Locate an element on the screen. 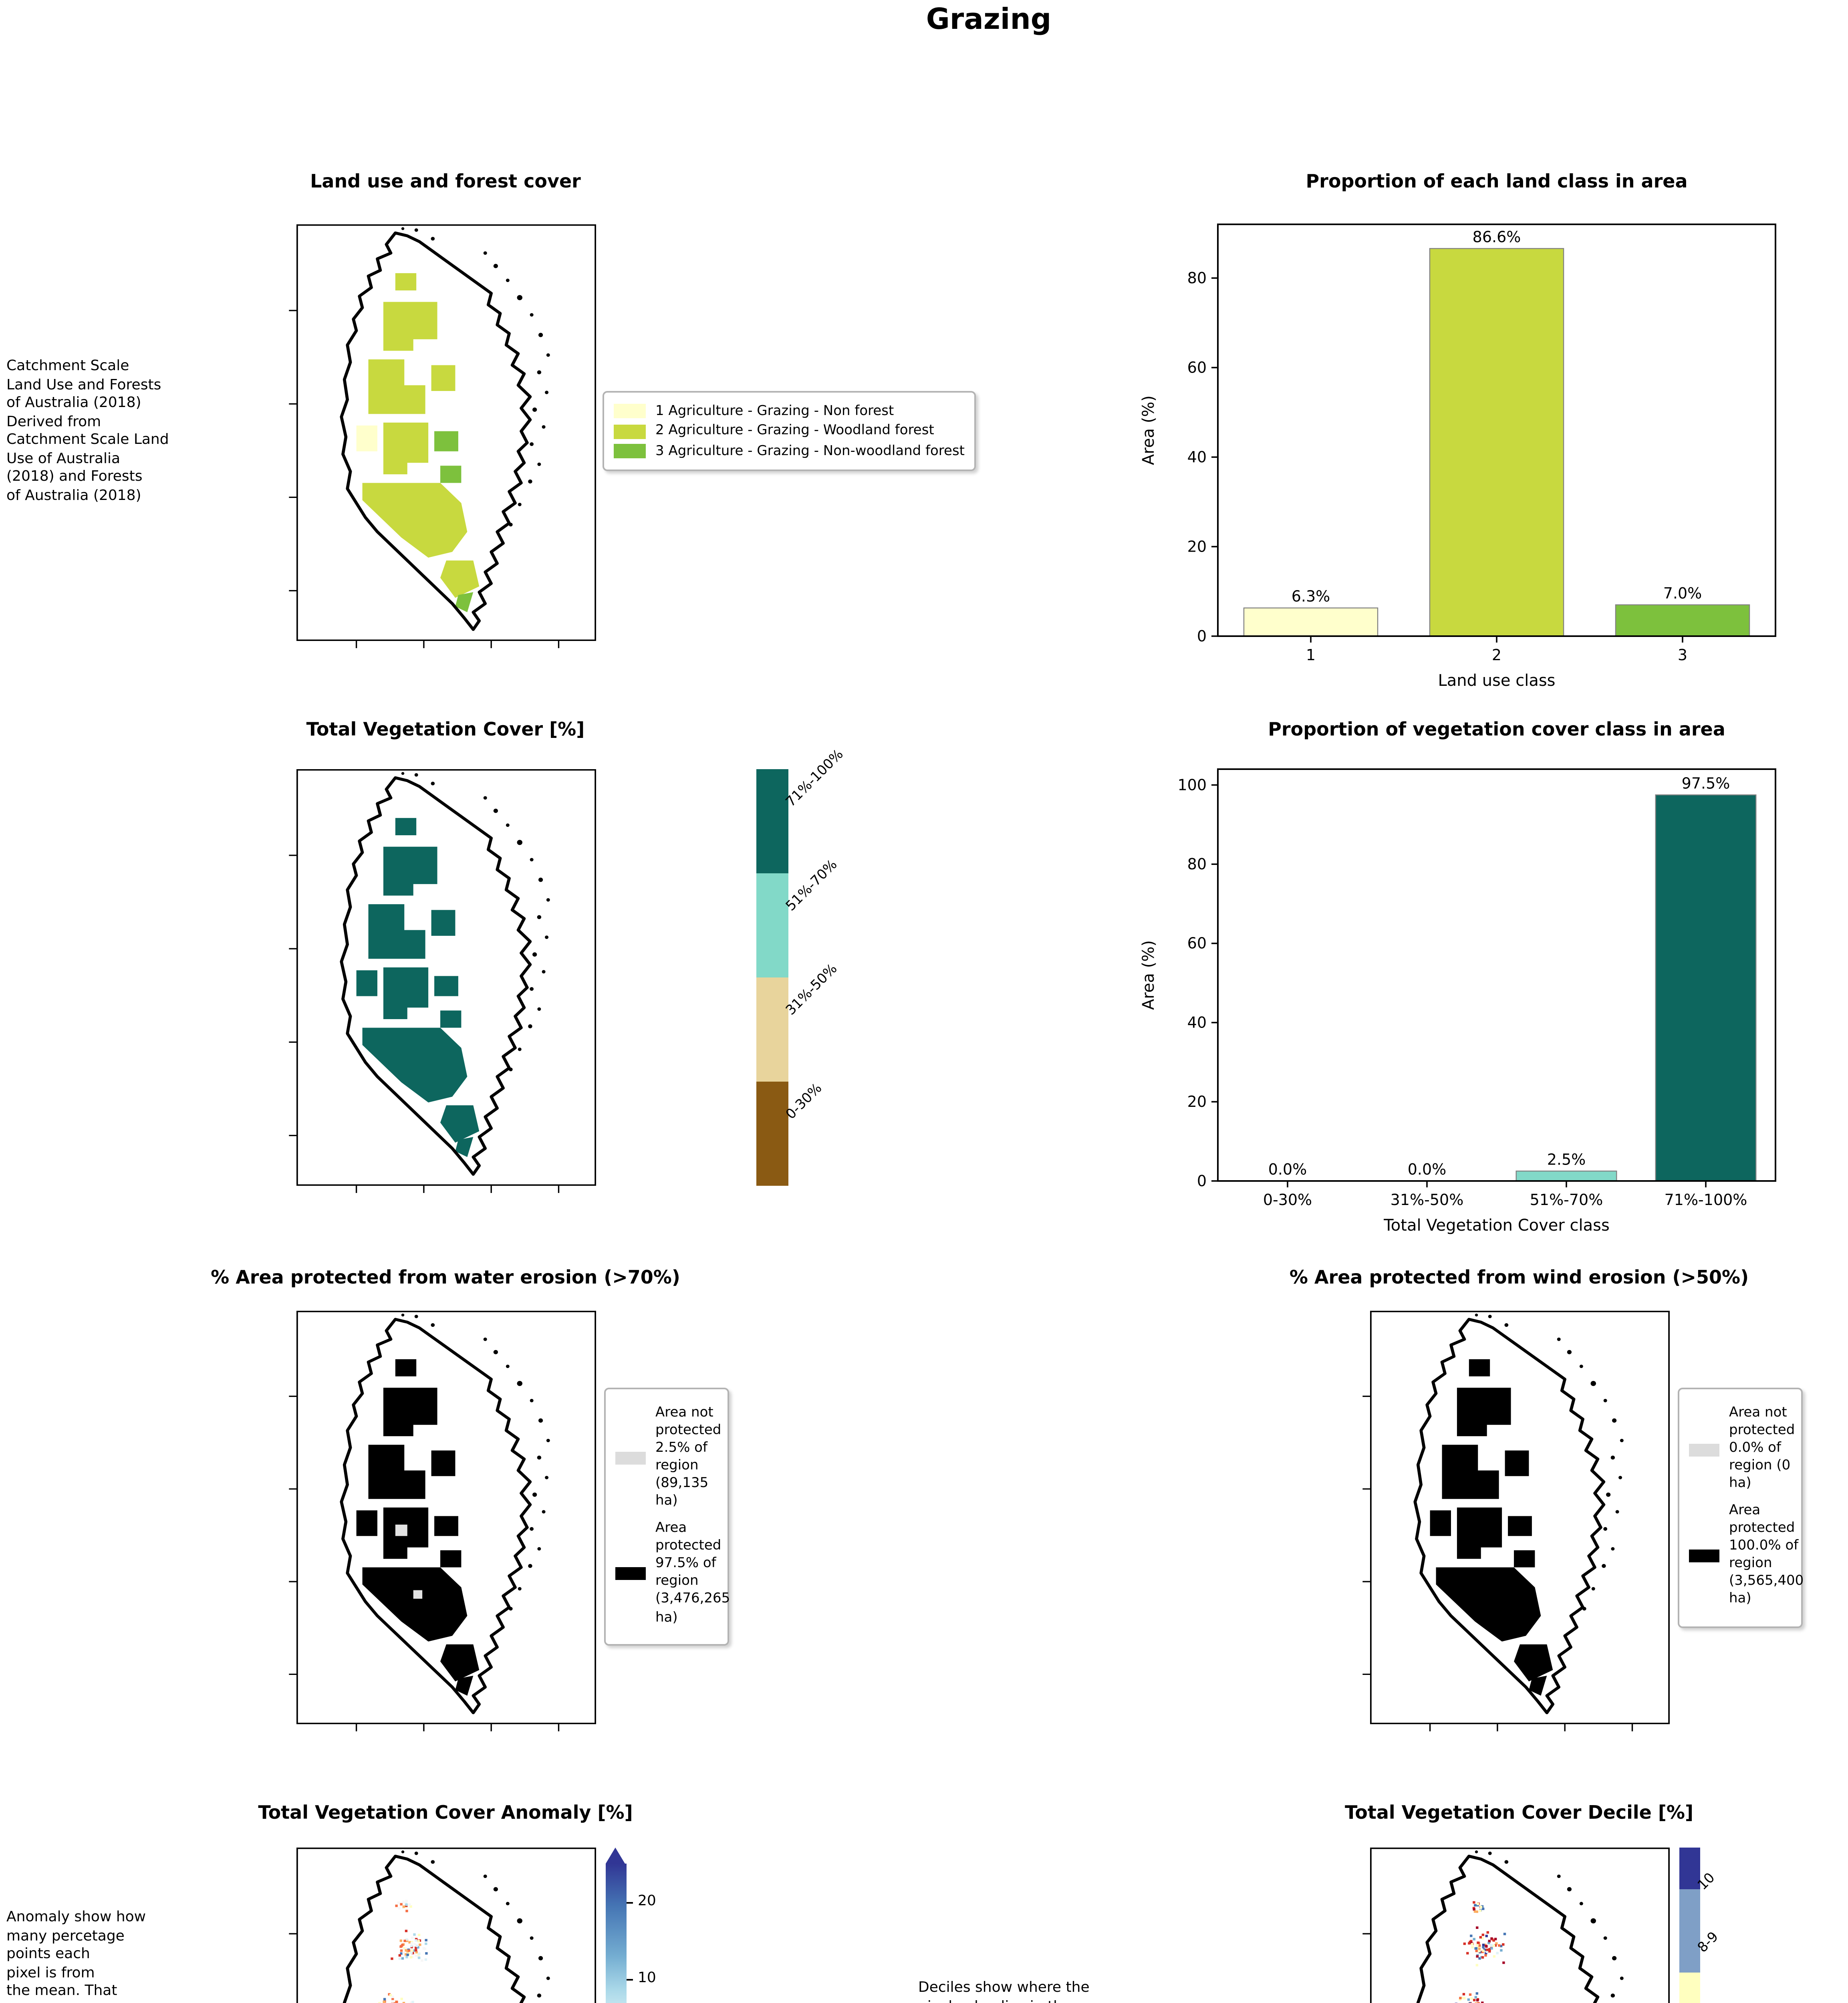  svg-text: 0-30% is located at coordinates (1287, 1200).